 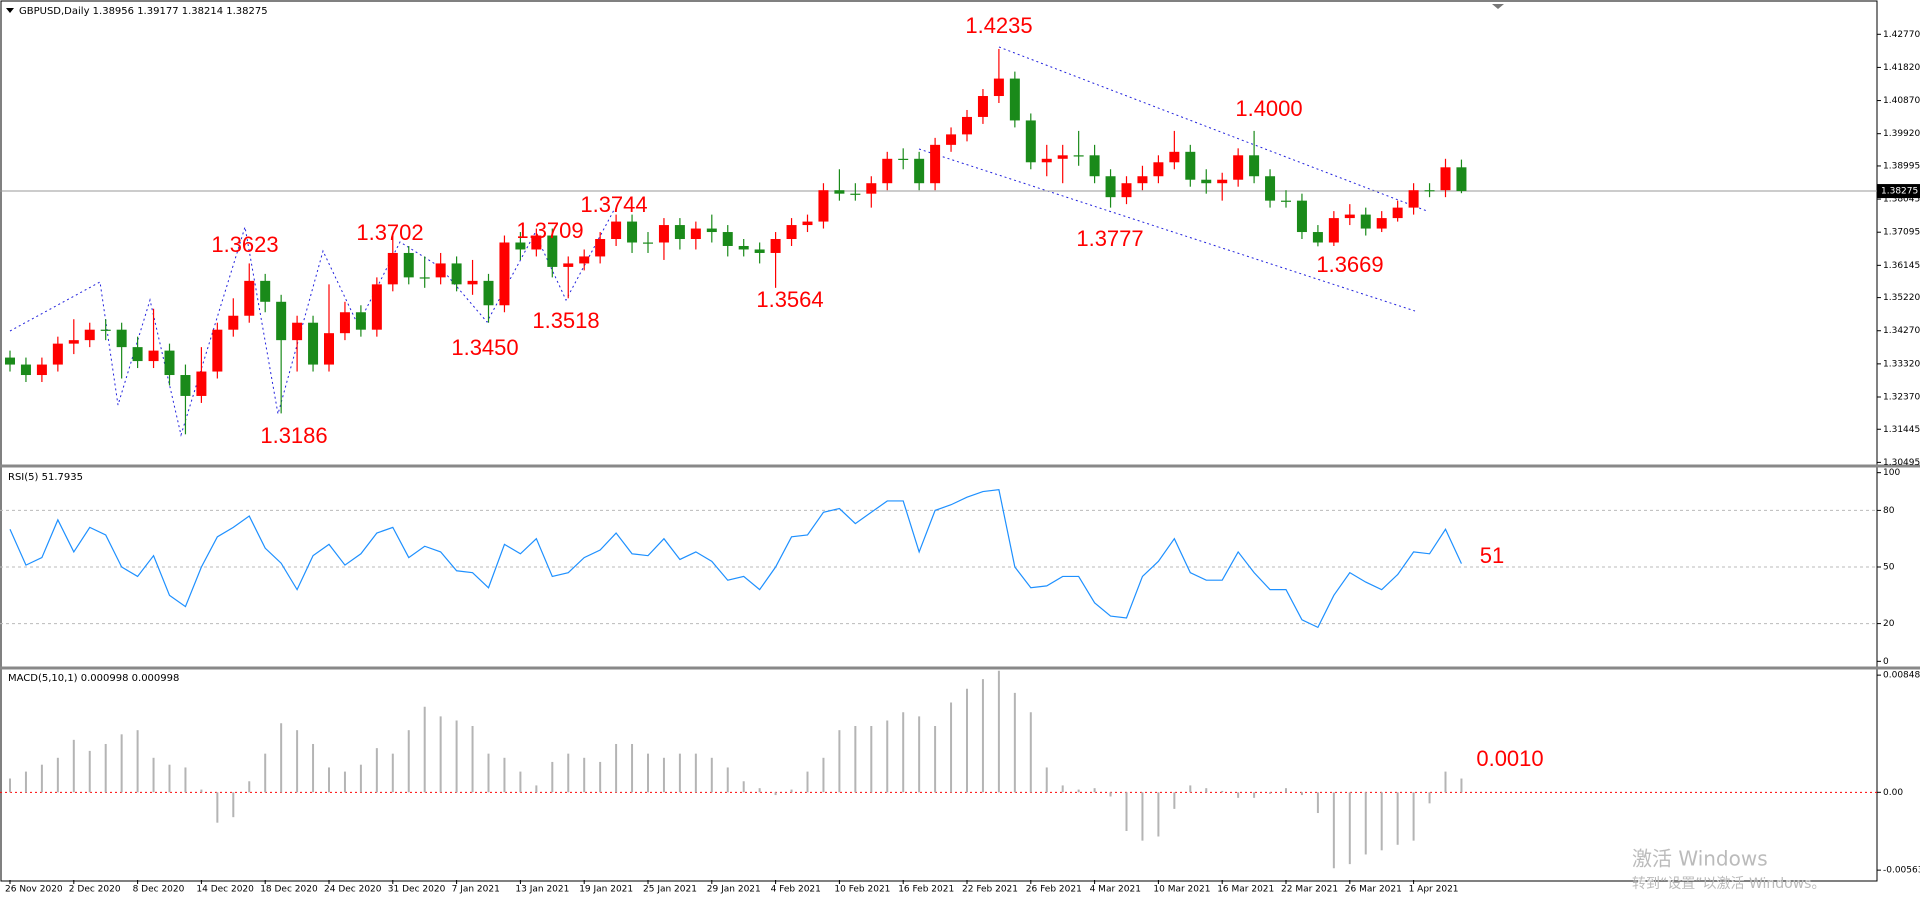 I want to click on y-tick-label: 0.008486, so click(x=1901, y=676).